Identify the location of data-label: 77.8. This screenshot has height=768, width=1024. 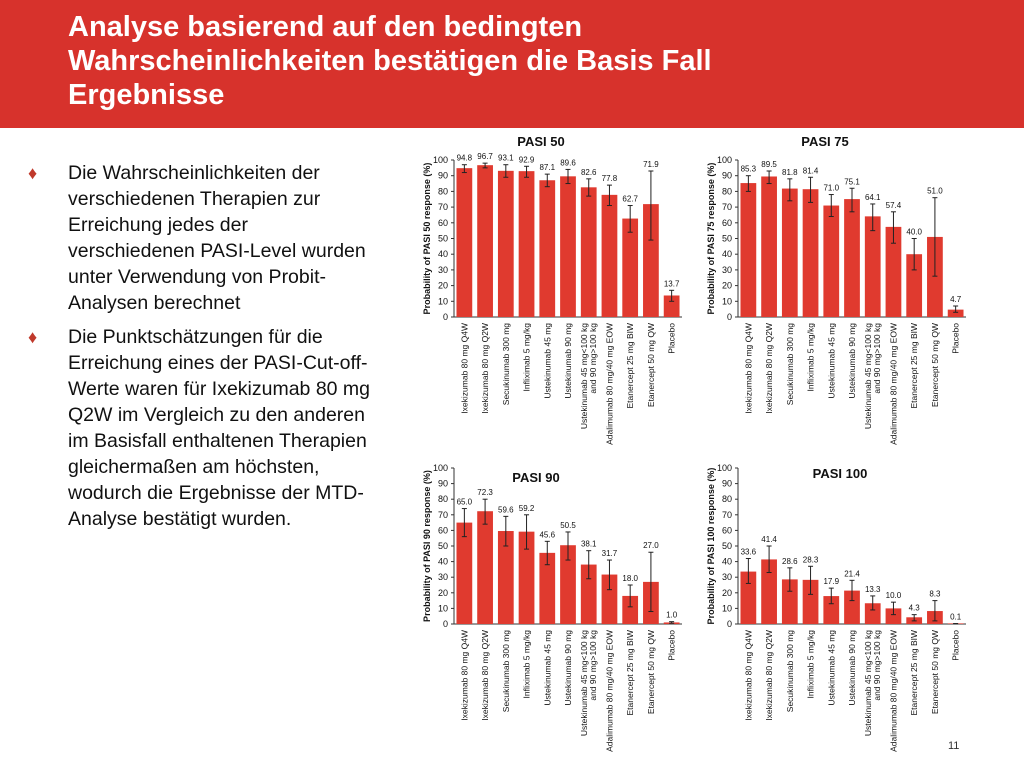
(610, 178).